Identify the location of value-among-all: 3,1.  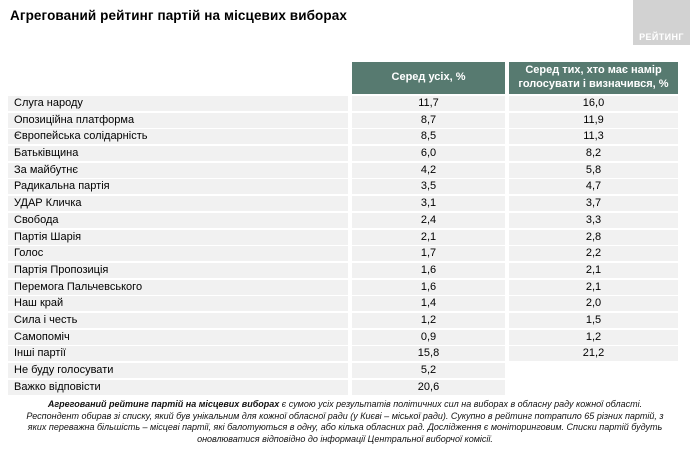
(428, 204).